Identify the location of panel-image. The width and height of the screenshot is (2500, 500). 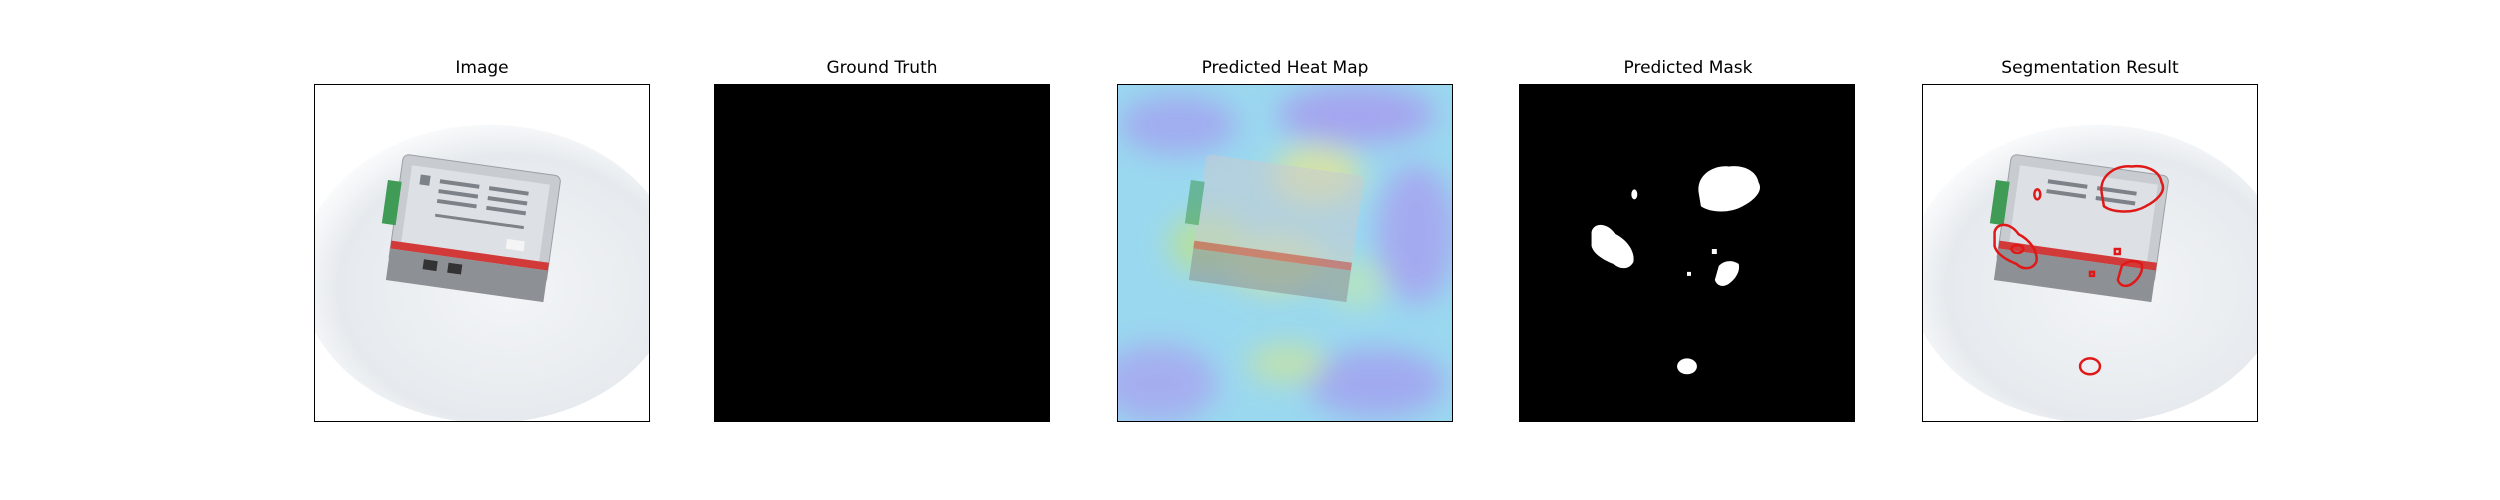
(482, 253).